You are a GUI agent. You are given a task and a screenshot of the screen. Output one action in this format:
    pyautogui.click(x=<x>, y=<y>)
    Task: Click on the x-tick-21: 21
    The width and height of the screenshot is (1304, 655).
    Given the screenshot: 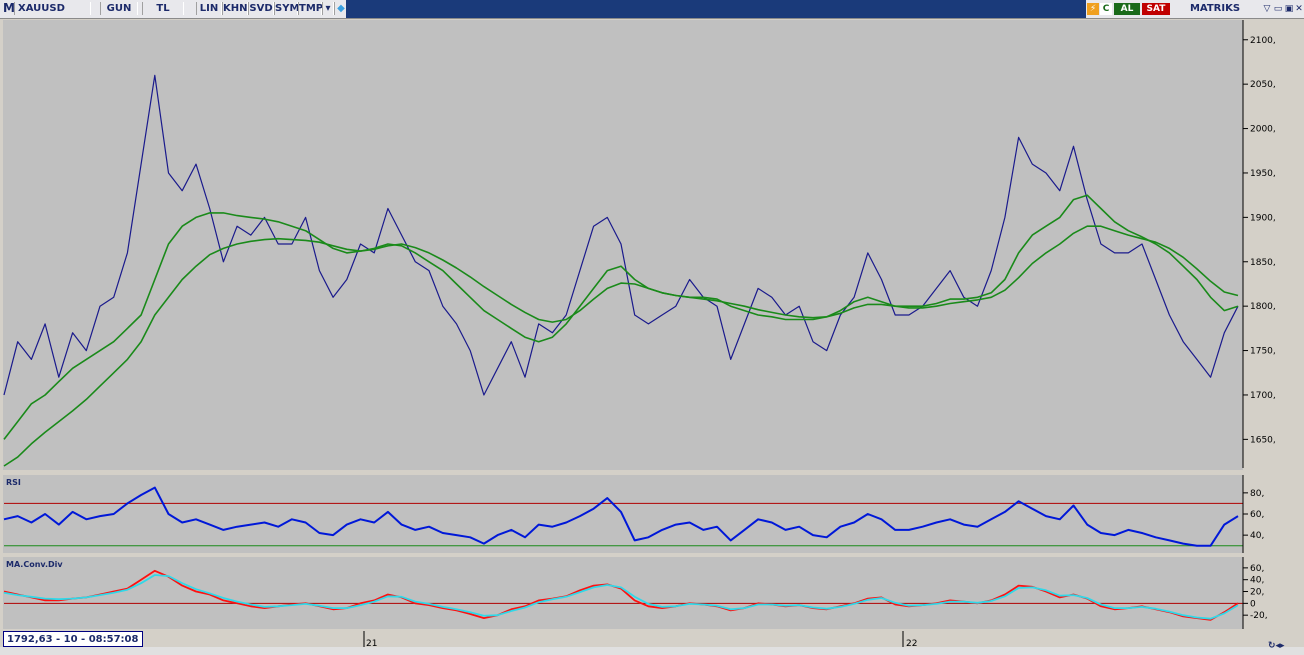 What is the action you would take?
    pyautogui.click(x=371, y=644)
    